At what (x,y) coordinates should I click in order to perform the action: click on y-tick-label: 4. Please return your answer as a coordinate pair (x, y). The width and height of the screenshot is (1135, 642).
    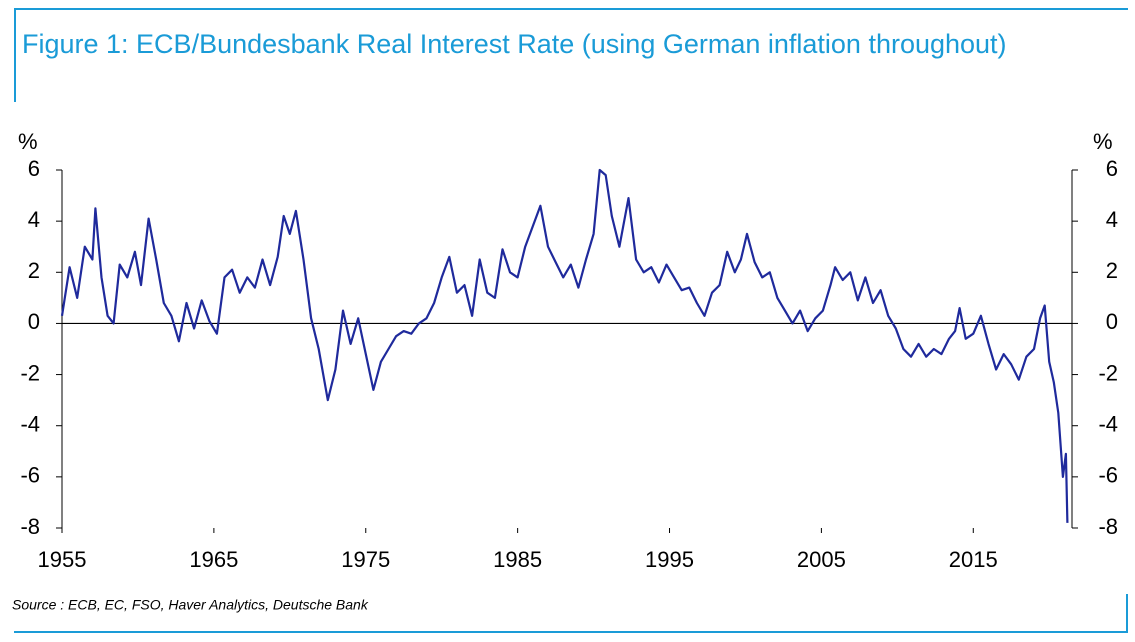
    Looking at the image, I should click on (34, 219).